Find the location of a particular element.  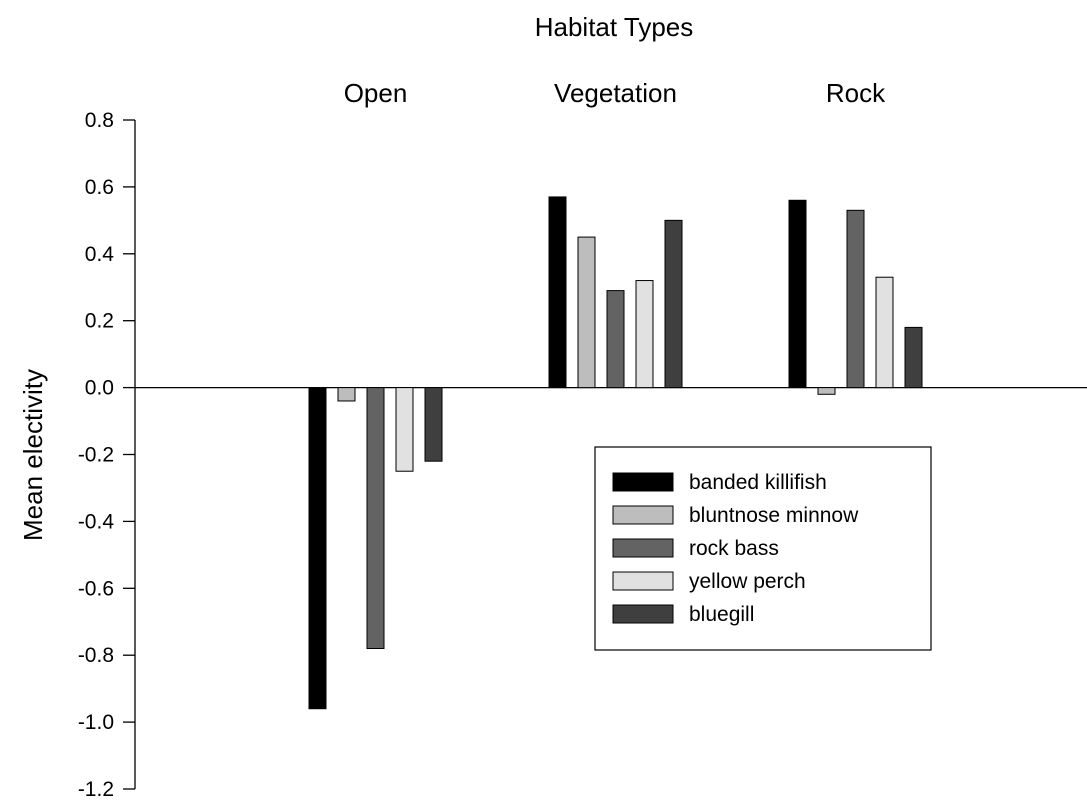

y-tick-label: 0.8 is located at coordinates (99, 120).